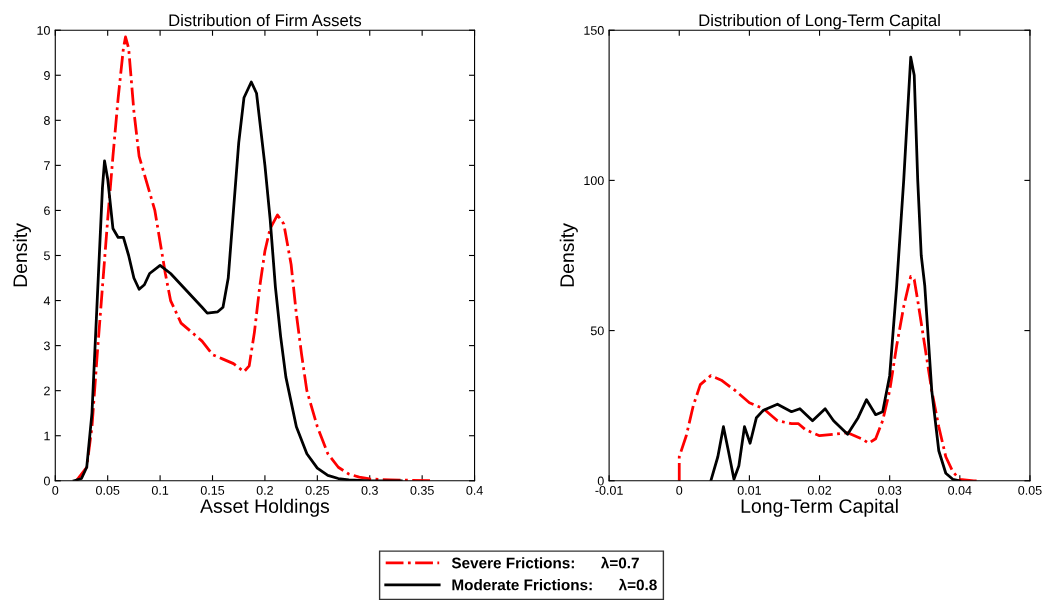 This screenshot has width=1043, height=604. What do you see at coordinates (960, 490) in the screenshot?
I see `x-tick-label: 0.04` at bounding box center [960, 490].